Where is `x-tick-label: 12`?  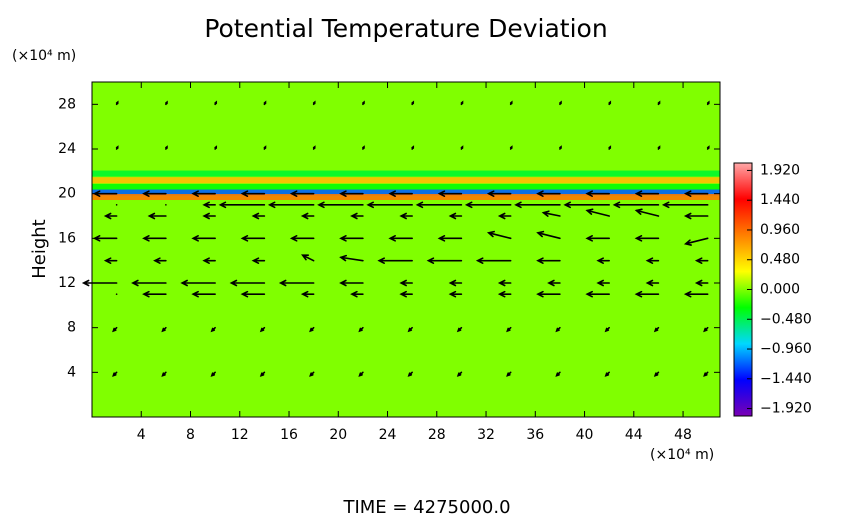
x-tick-label: 12 is located at coordinates (240, 435).